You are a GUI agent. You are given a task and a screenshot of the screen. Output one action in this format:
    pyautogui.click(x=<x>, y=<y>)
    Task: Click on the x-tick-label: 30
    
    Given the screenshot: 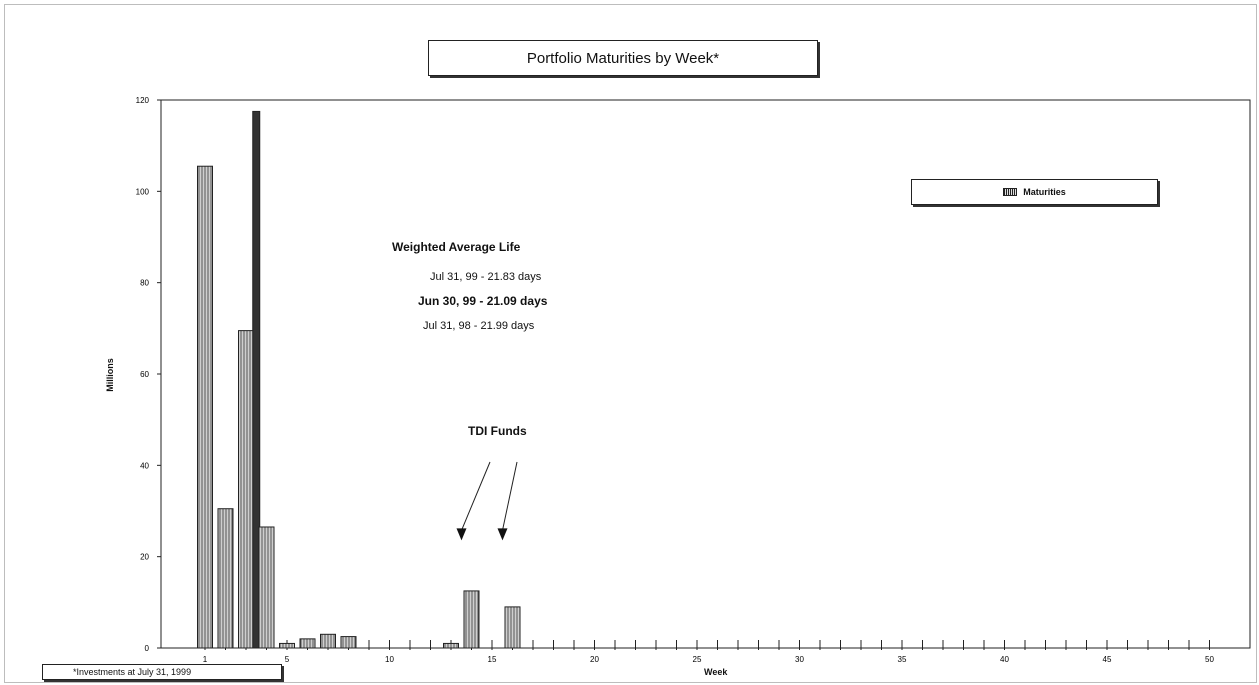 What is the action you would take?
    pyautogui.click(x=799, y=659)
    